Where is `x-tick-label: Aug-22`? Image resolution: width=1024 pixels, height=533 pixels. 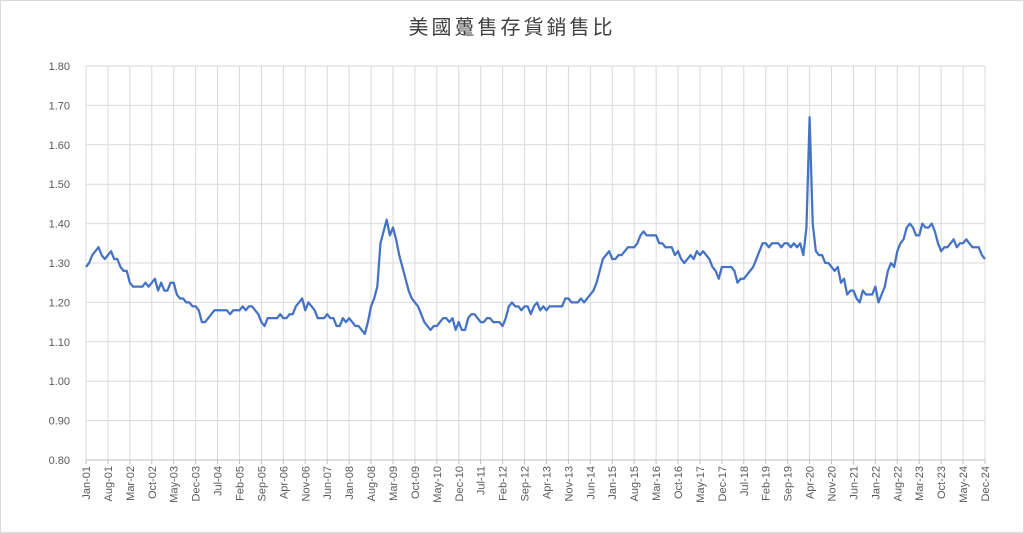 x-tick-label: Aug-22 is located at coordinates (898, 483).